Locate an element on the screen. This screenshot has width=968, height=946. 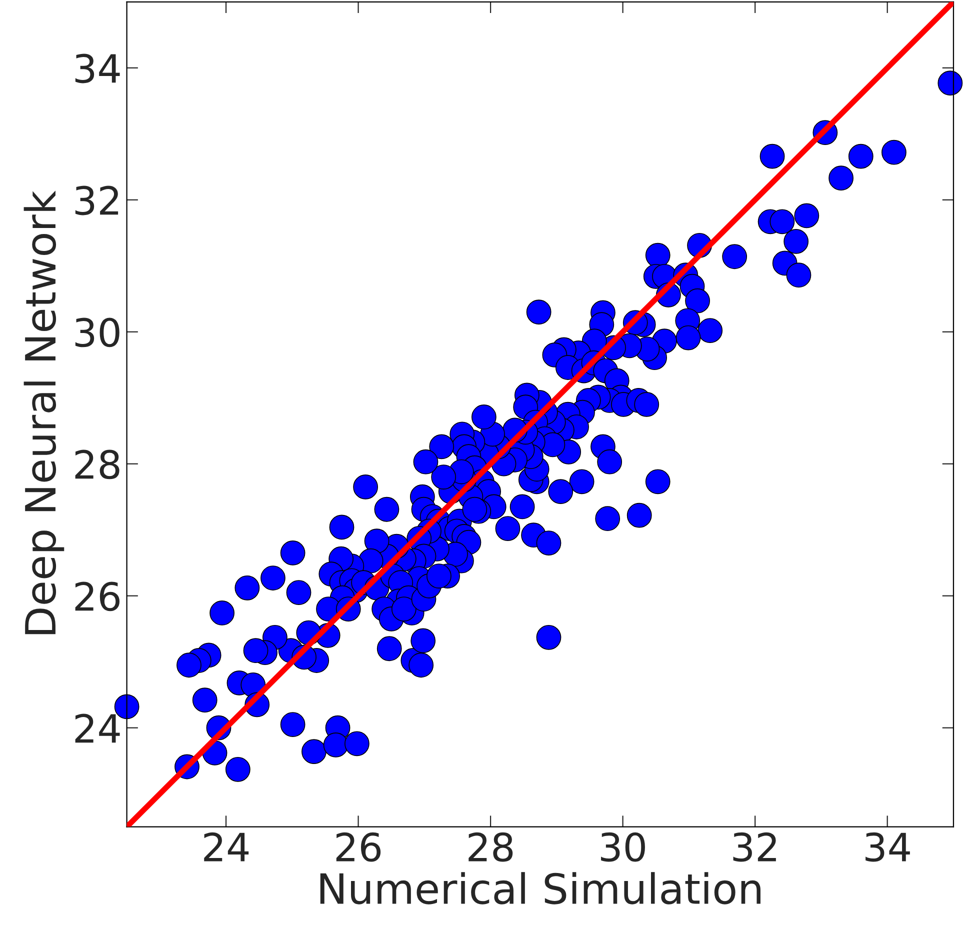
y-tick-label: 30 is located at coordinates (97, 333).